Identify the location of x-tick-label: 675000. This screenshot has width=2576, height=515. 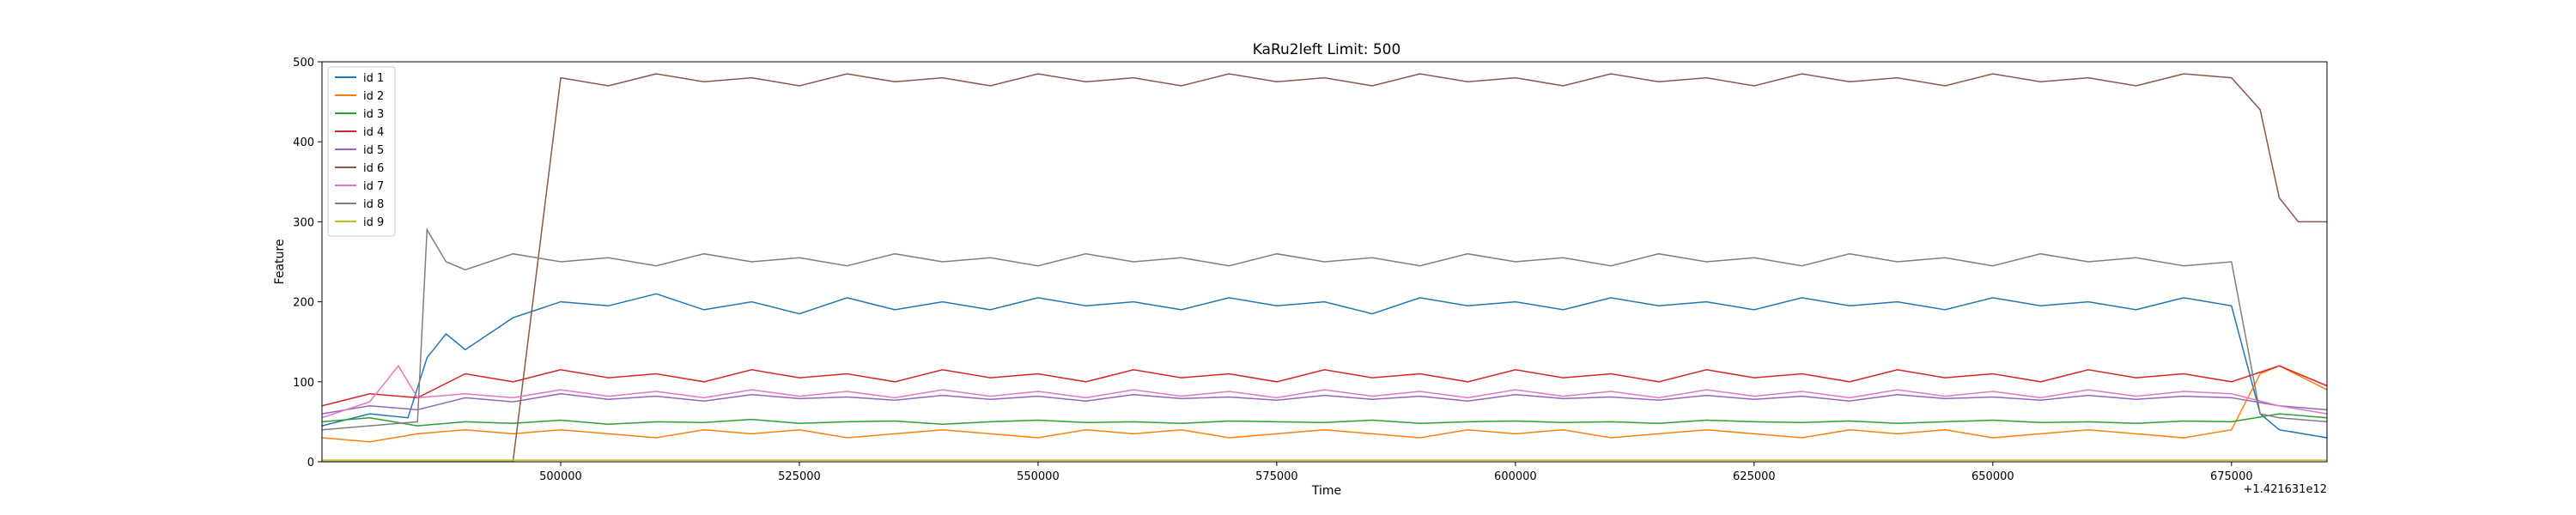
(2231, 476).